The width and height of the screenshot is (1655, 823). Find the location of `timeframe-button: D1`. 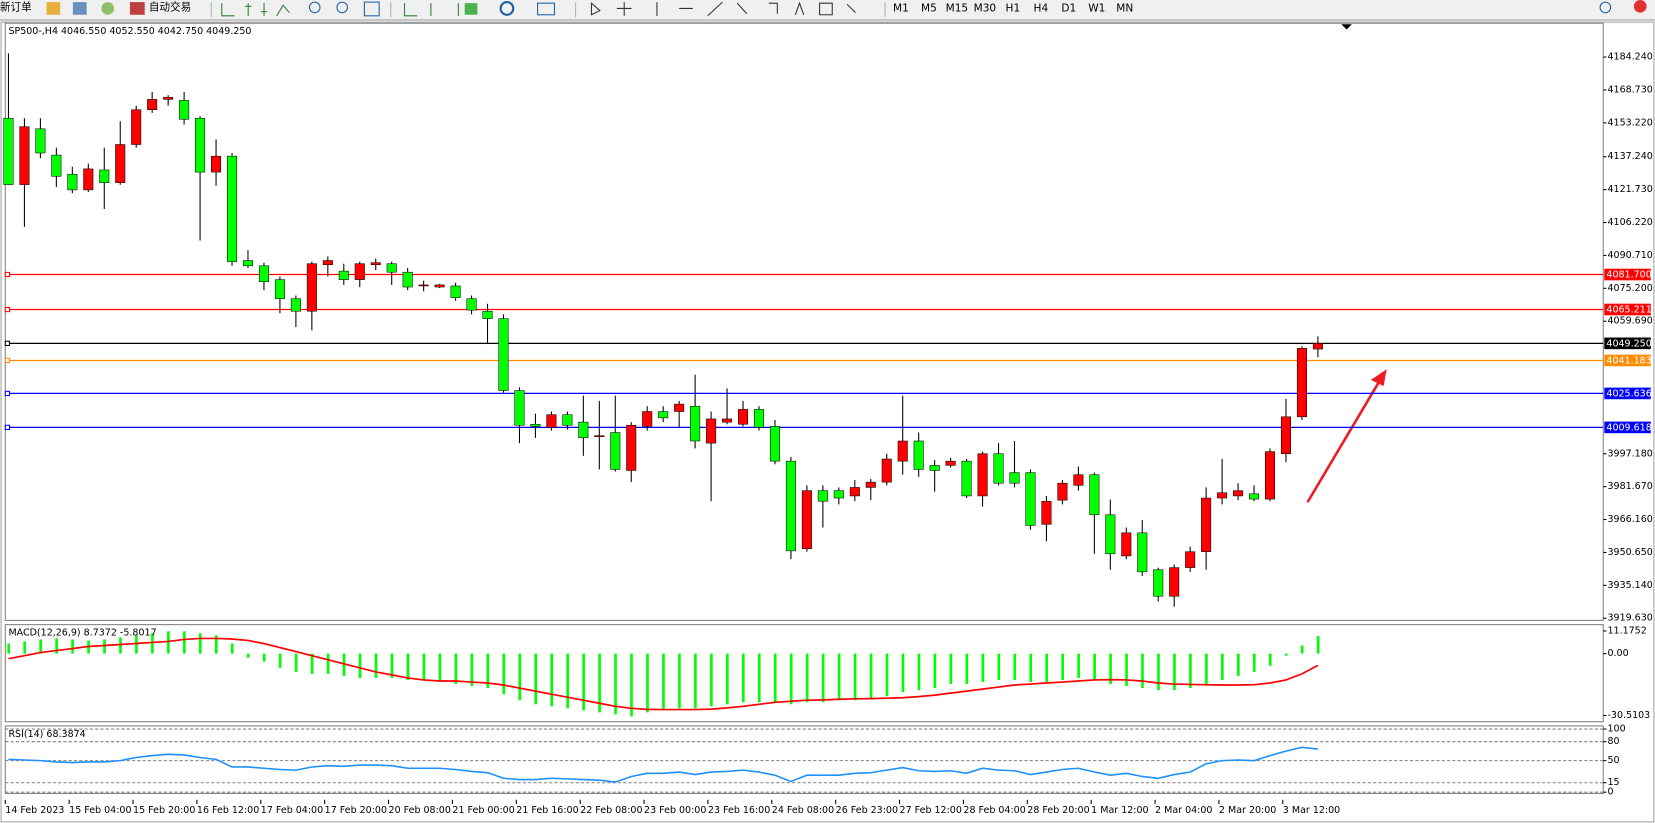

timeframe-button: D1 is located at coordinates (1068, 8).